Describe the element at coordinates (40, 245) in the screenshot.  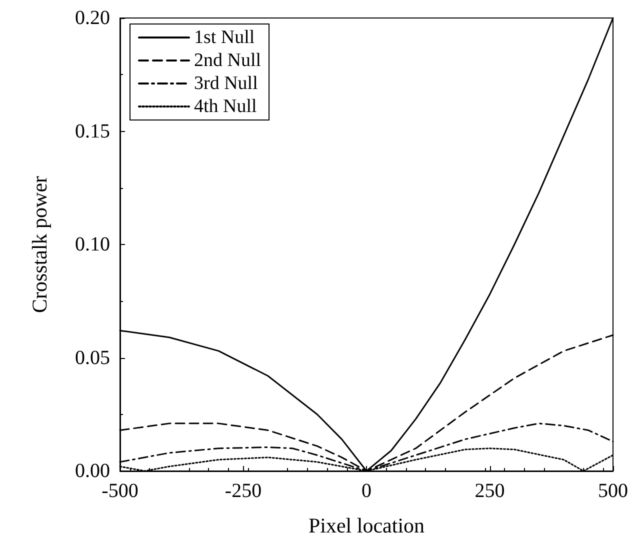
I see `y-axis-title: Crosstalk power` at that location.